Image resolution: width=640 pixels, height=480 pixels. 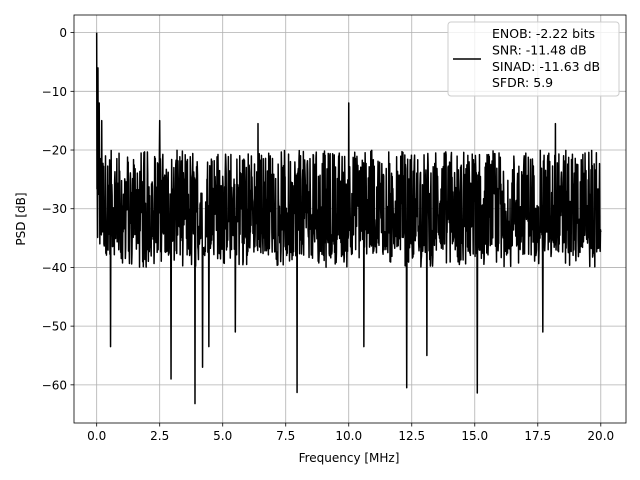 I want to click on legend-box, so click(x=533, y=59).